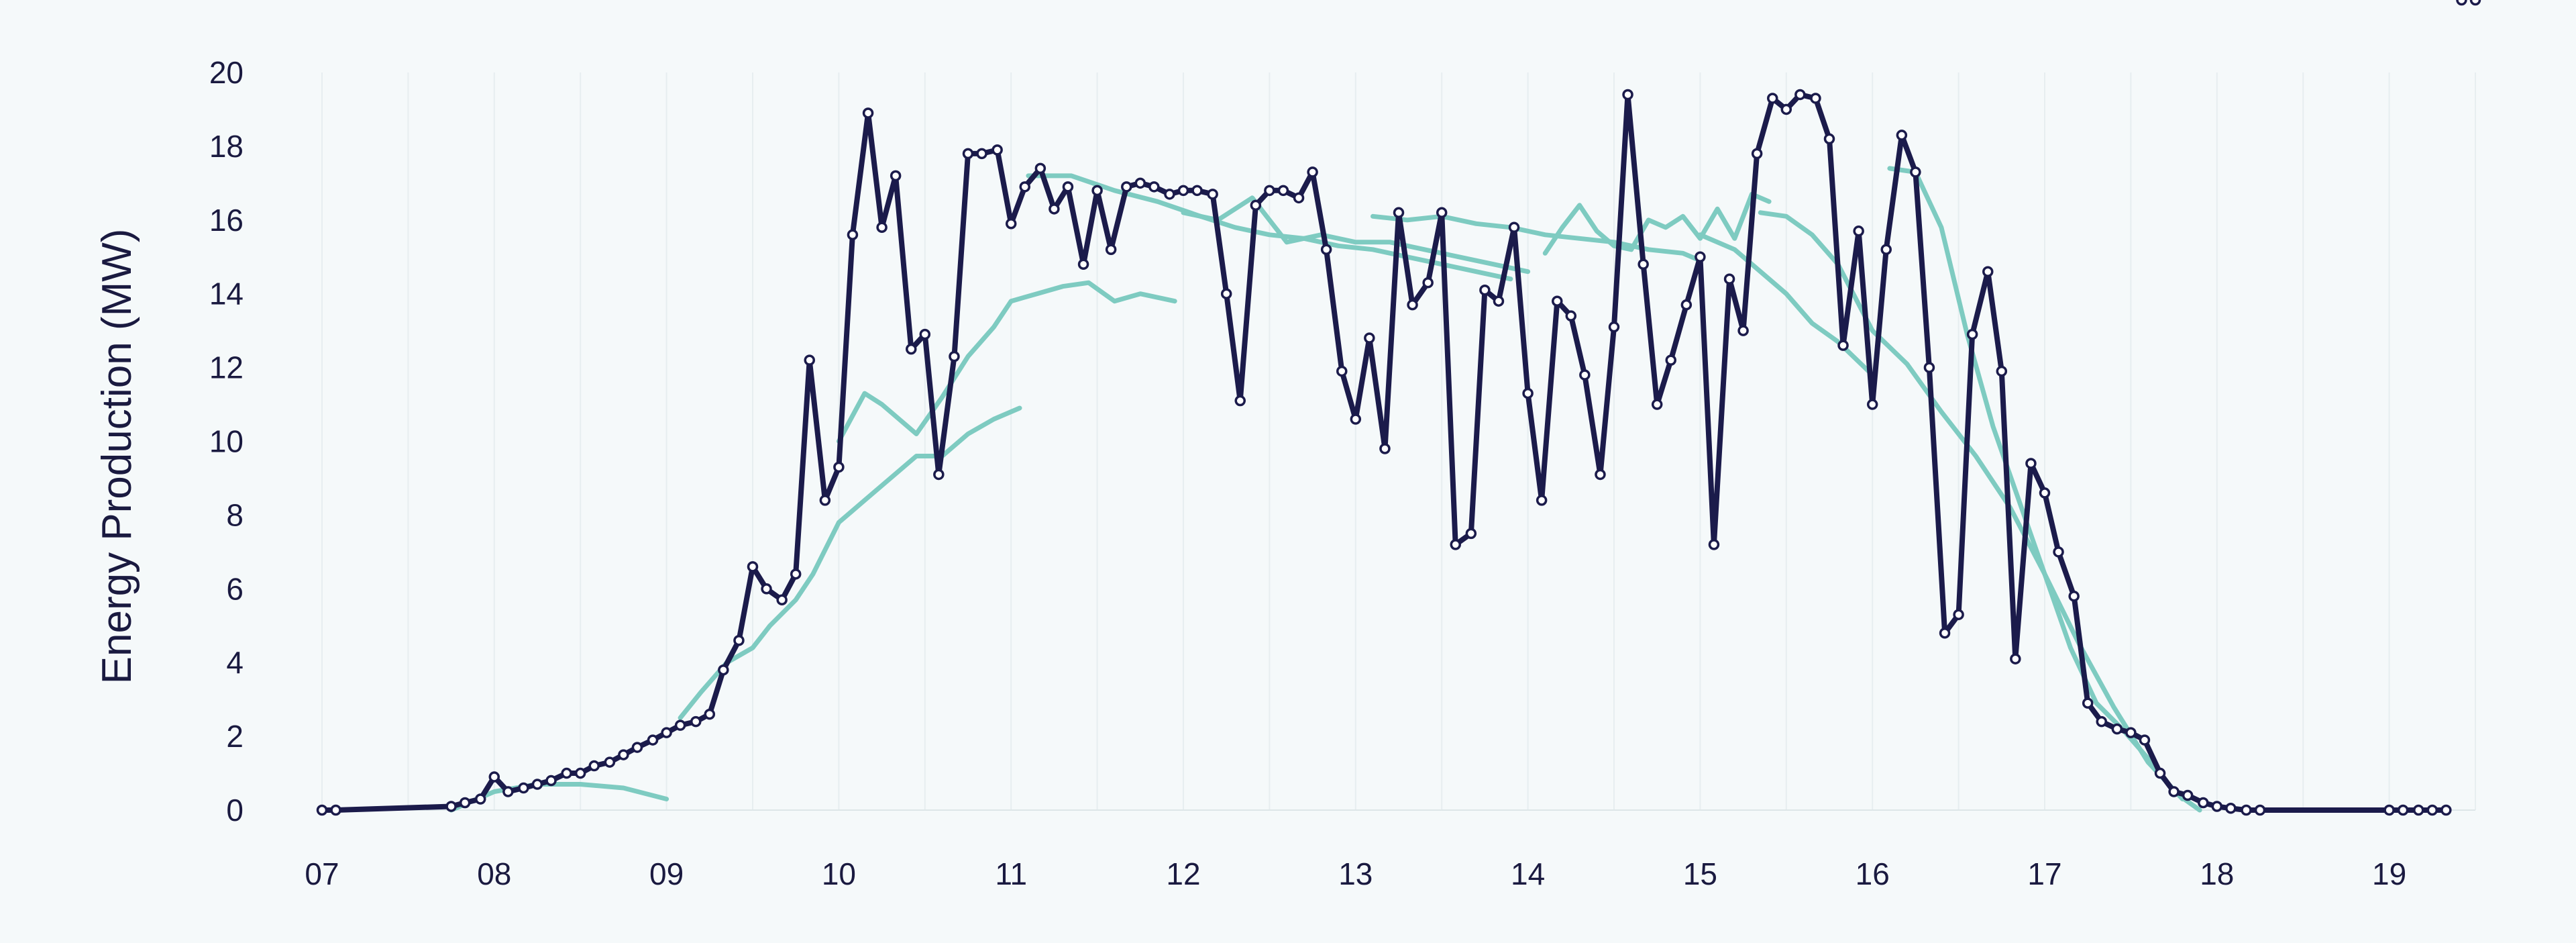 The height and width of the screenshot is (943, 2576). I want to click on y-tick-label: 18, so click(226, 146).